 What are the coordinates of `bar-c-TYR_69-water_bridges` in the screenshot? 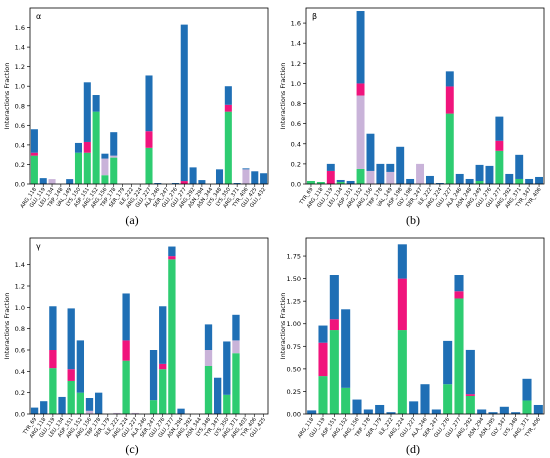 It's located at (34, 410).